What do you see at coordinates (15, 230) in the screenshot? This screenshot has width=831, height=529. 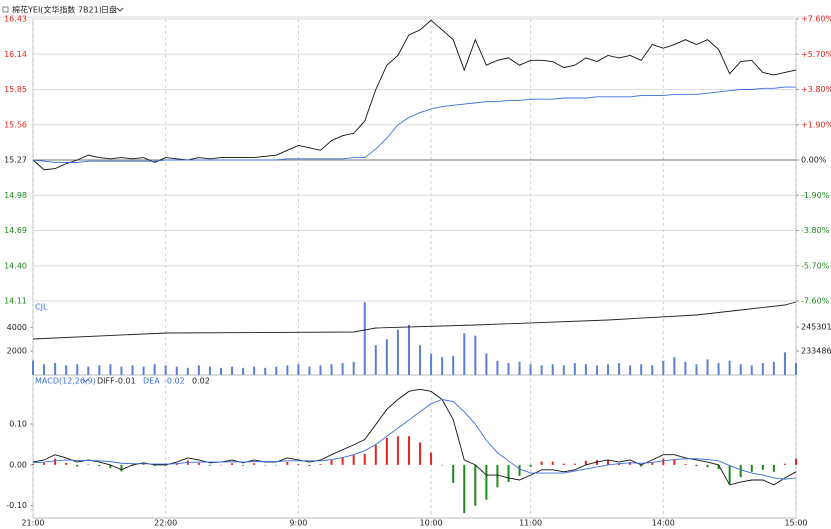 I see `y-tick-label: 14.69` at bounding box center [15, 230].